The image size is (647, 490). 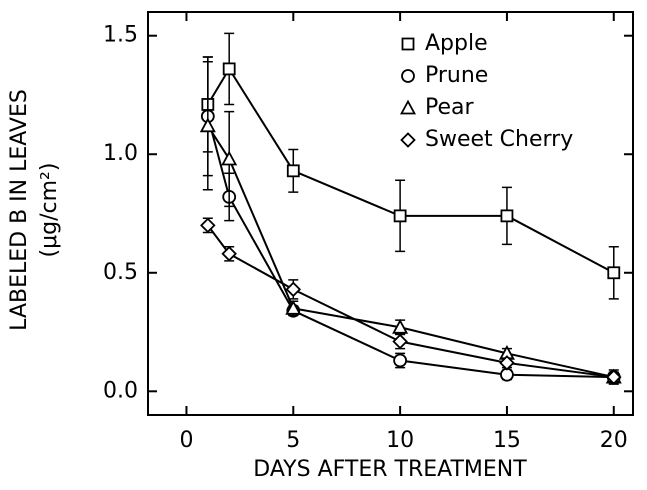 What do you see at coordinates (400, 440) in the screenshot?
I see `x-tick-label: 10` at bounding box center [400, 440].